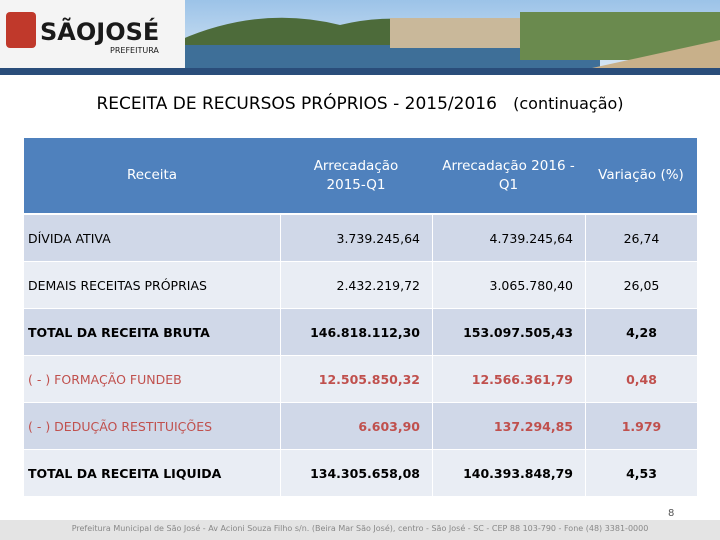 The image size is (720, 540). I want to click on table-cell: 153.097.505,43, so click(508, 332).